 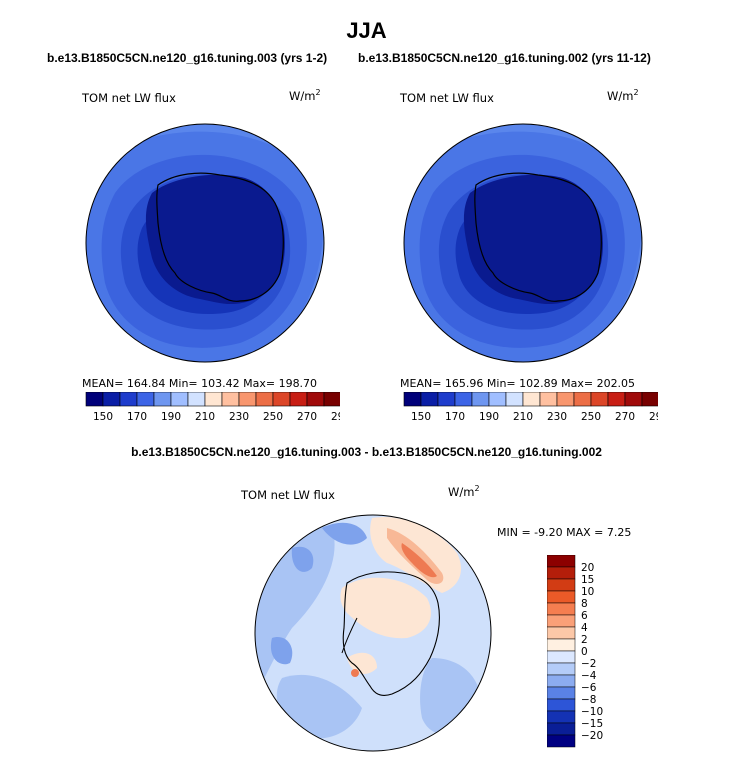 I want to click on left-colorbar-label: 210, so click(x=205, y=417).